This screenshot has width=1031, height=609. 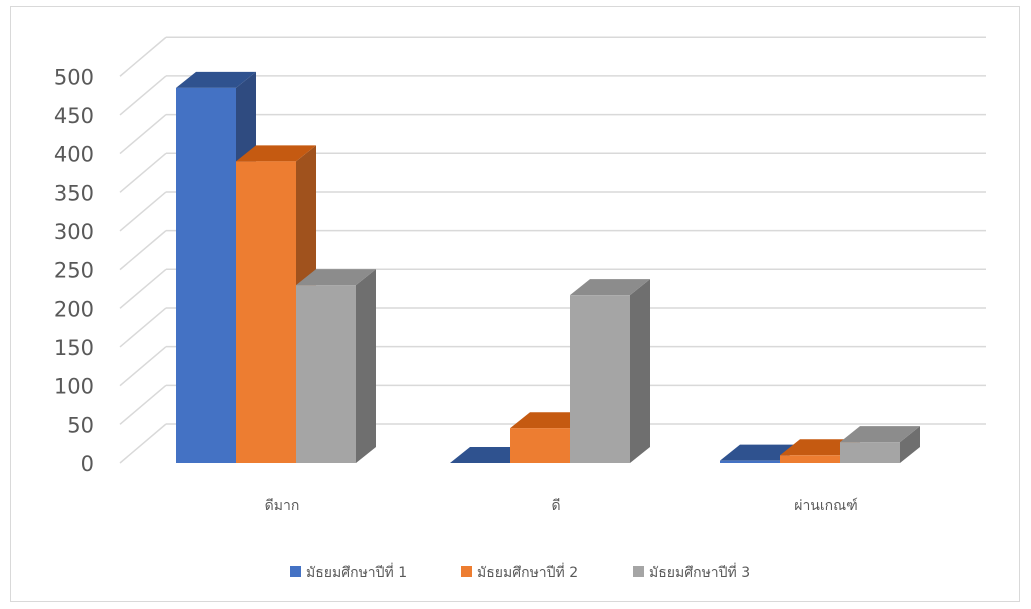 What do you see at coordinates (74, 232) in the screenshot?
I see `y-tick-label: 300` at bounding box center [74, 232].